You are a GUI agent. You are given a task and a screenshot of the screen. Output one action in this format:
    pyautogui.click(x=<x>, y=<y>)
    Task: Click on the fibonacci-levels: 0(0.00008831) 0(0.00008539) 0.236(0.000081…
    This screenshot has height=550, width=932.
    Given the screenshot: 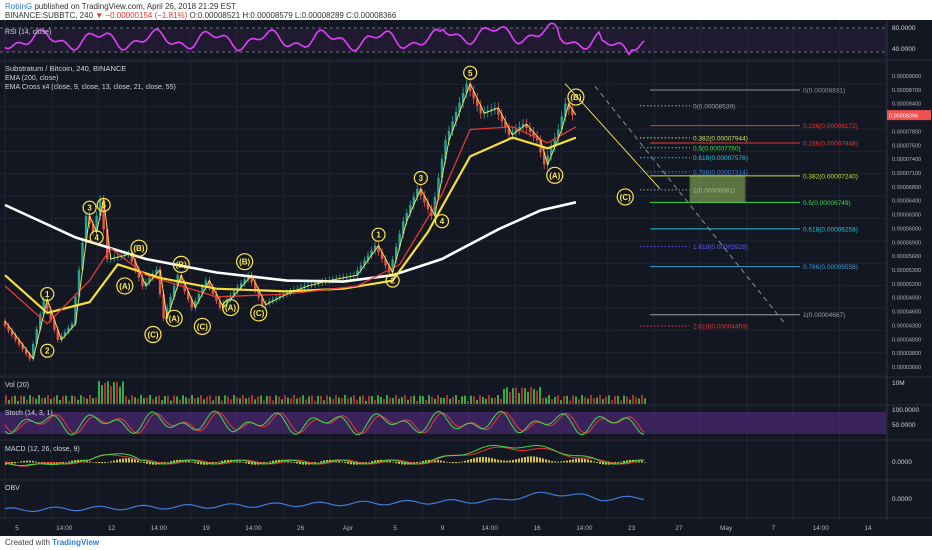 What is the action you would take?
    pyautogui.click(x=711, y=206)
    